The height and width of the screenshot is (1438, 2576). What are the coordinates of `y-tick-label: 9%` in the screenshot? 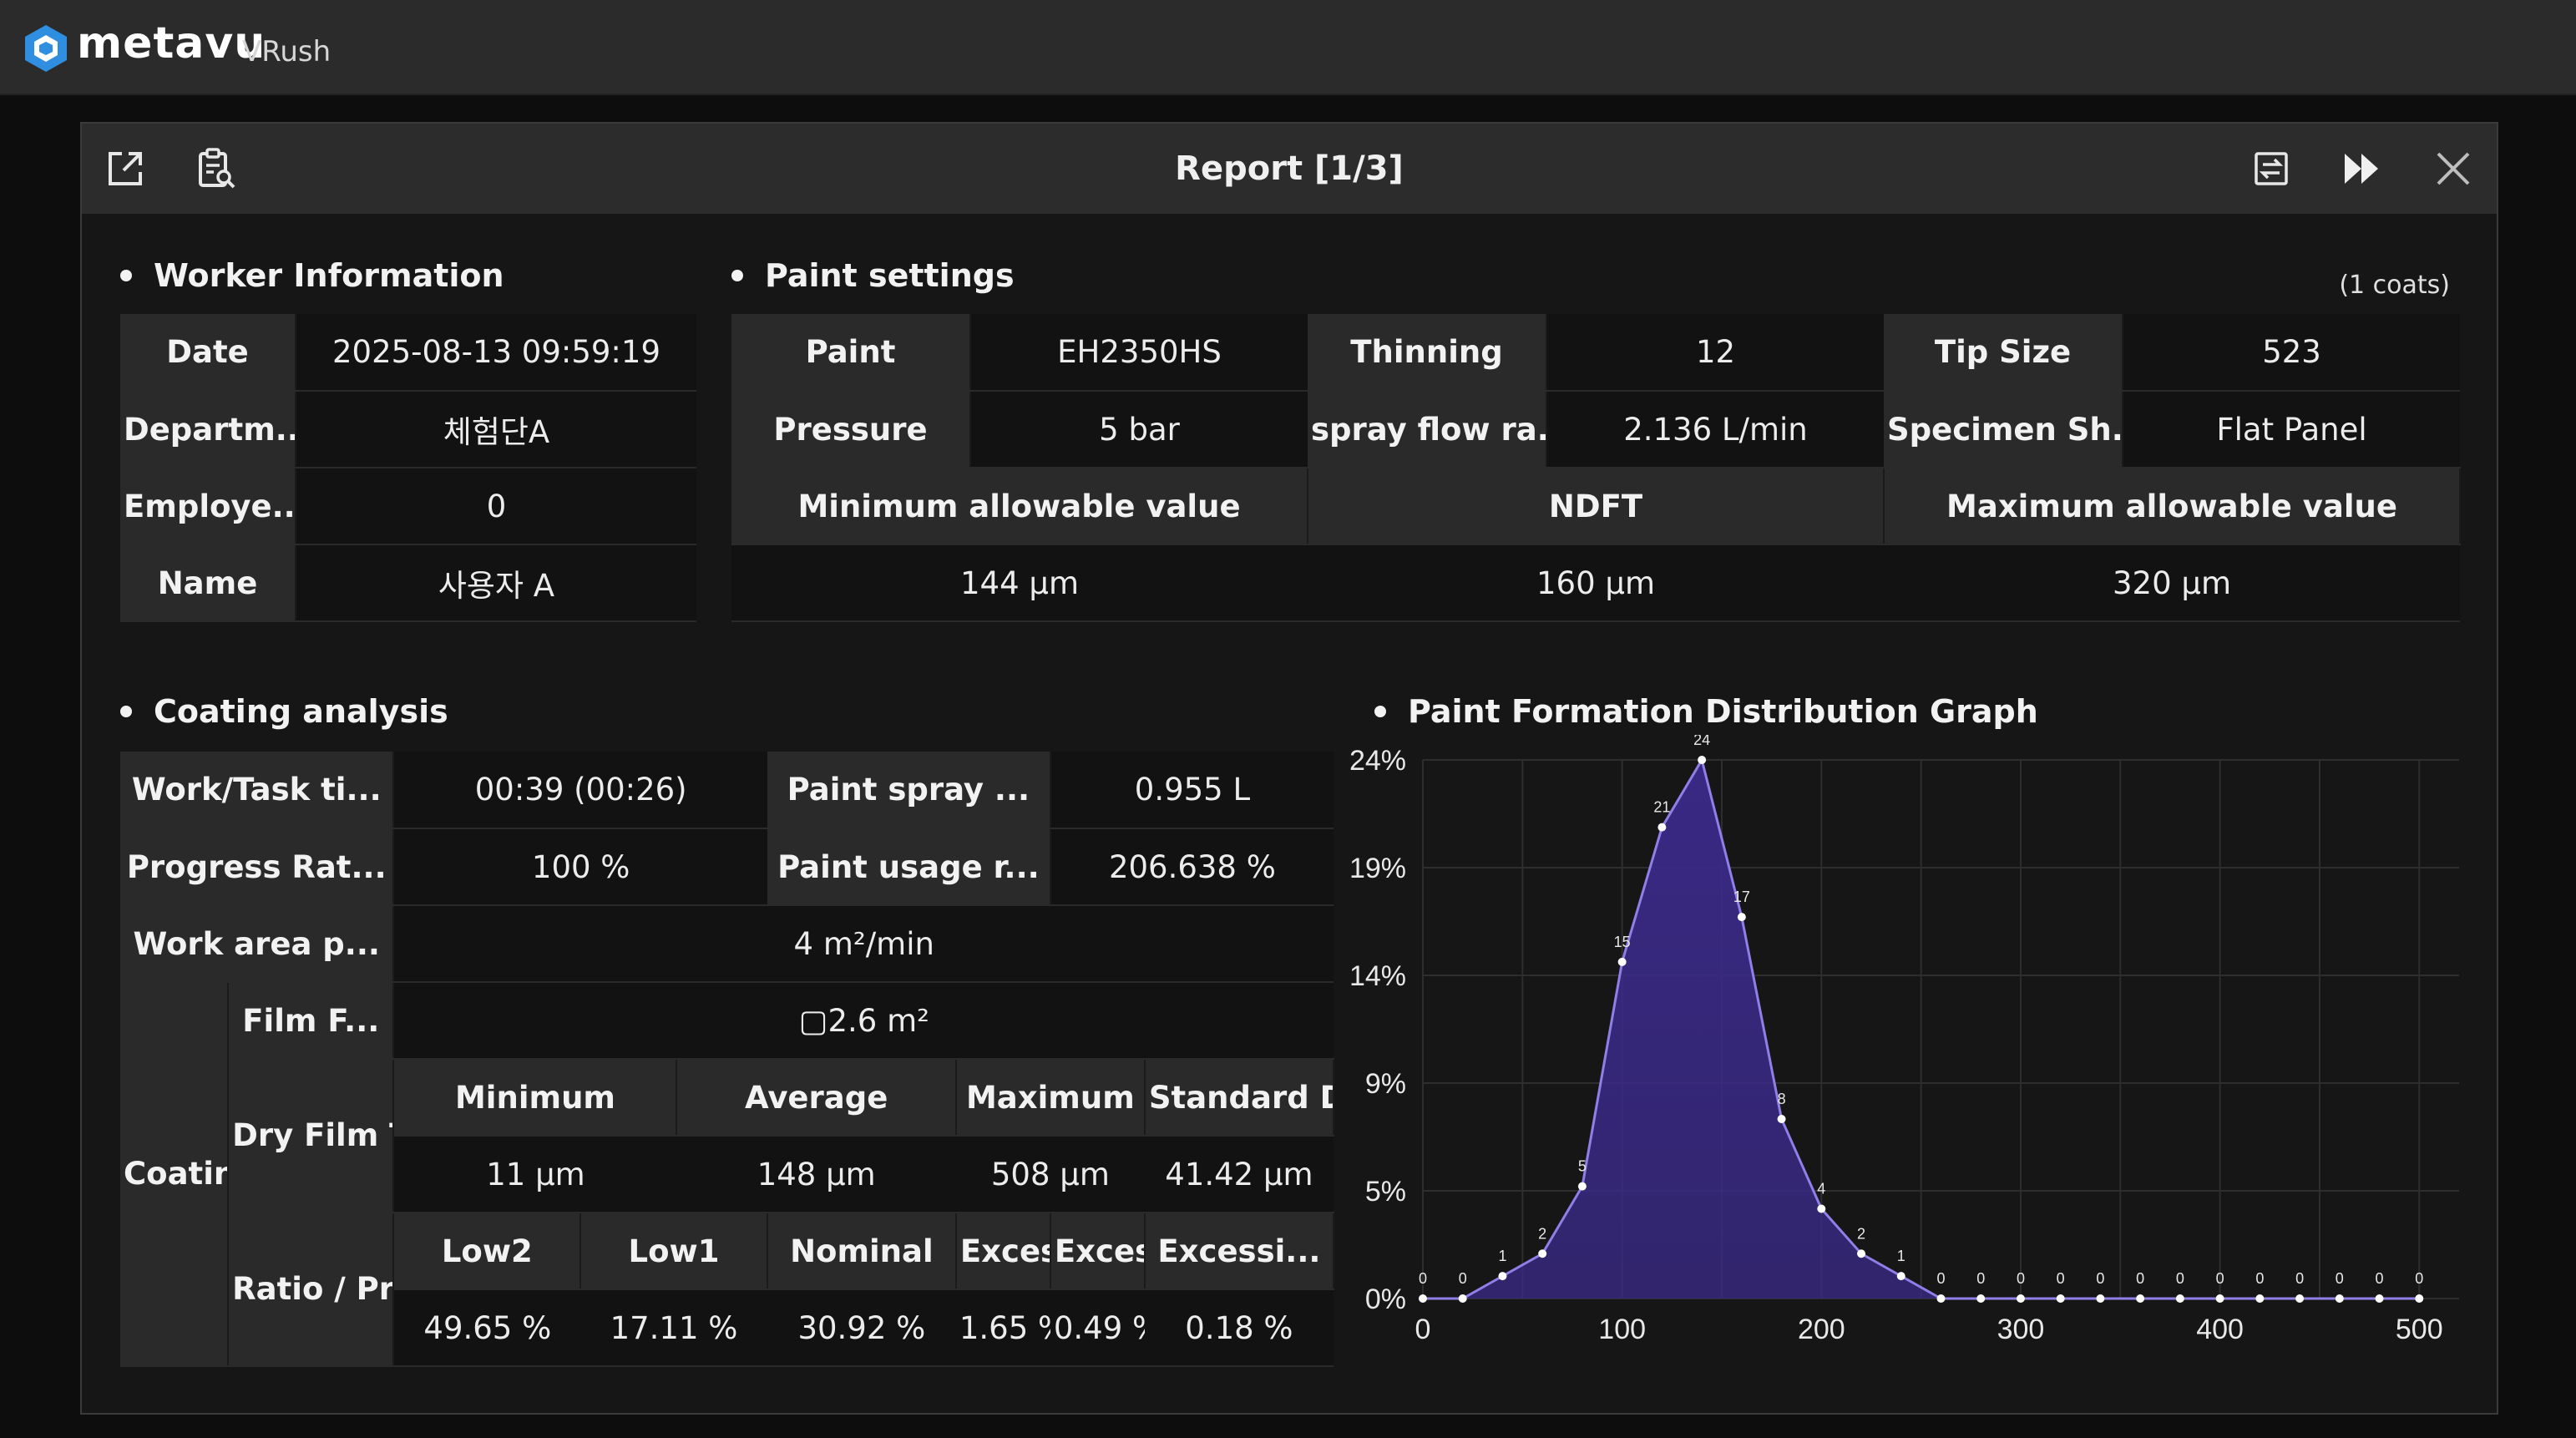 It's located at (1385, 1084).